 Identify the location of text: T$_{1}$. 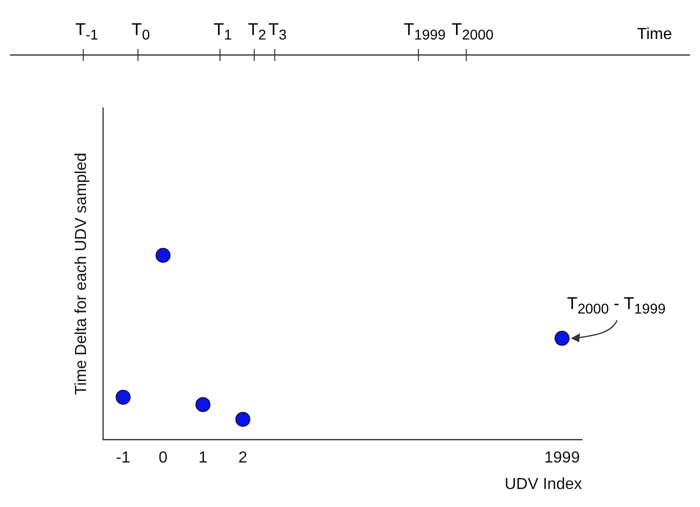
(223, 32).